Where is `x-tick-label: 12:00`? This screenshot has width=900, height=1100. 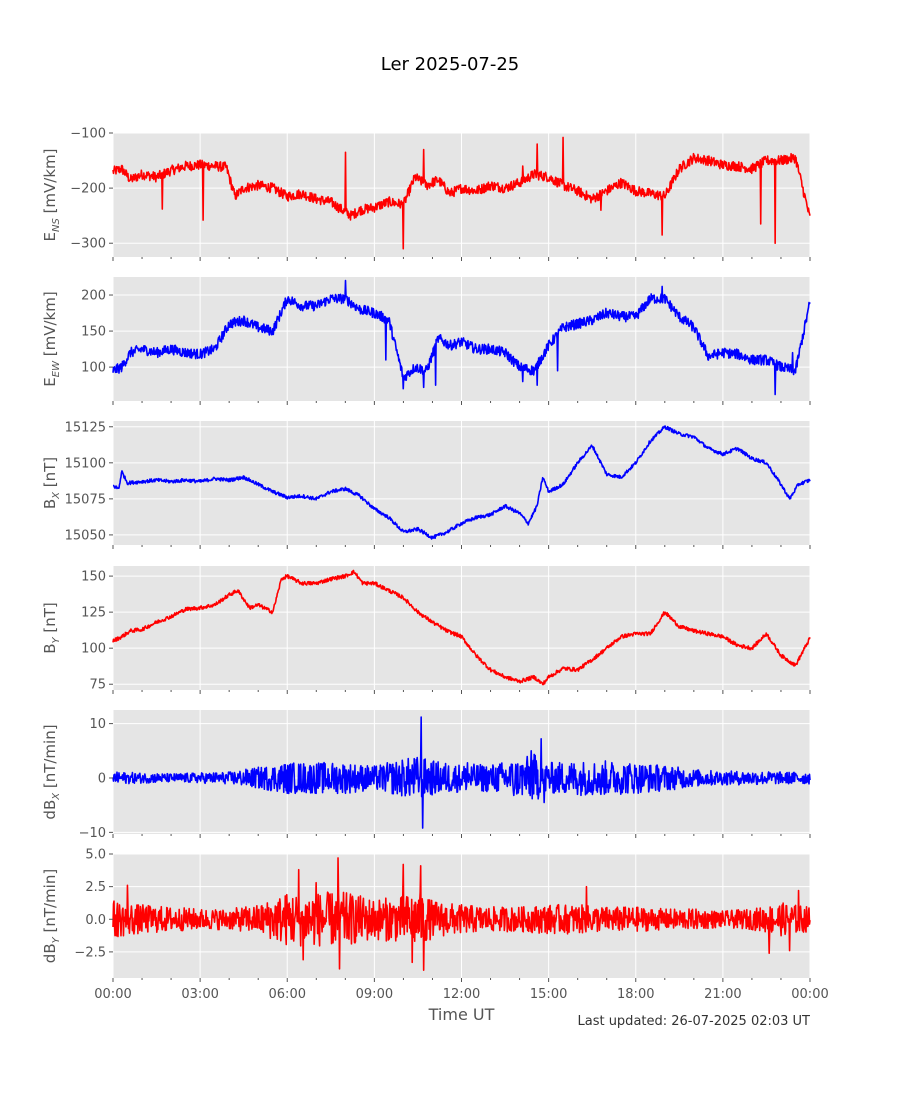 x-tick-label: 12:00 is located at coordinates (461, 994).